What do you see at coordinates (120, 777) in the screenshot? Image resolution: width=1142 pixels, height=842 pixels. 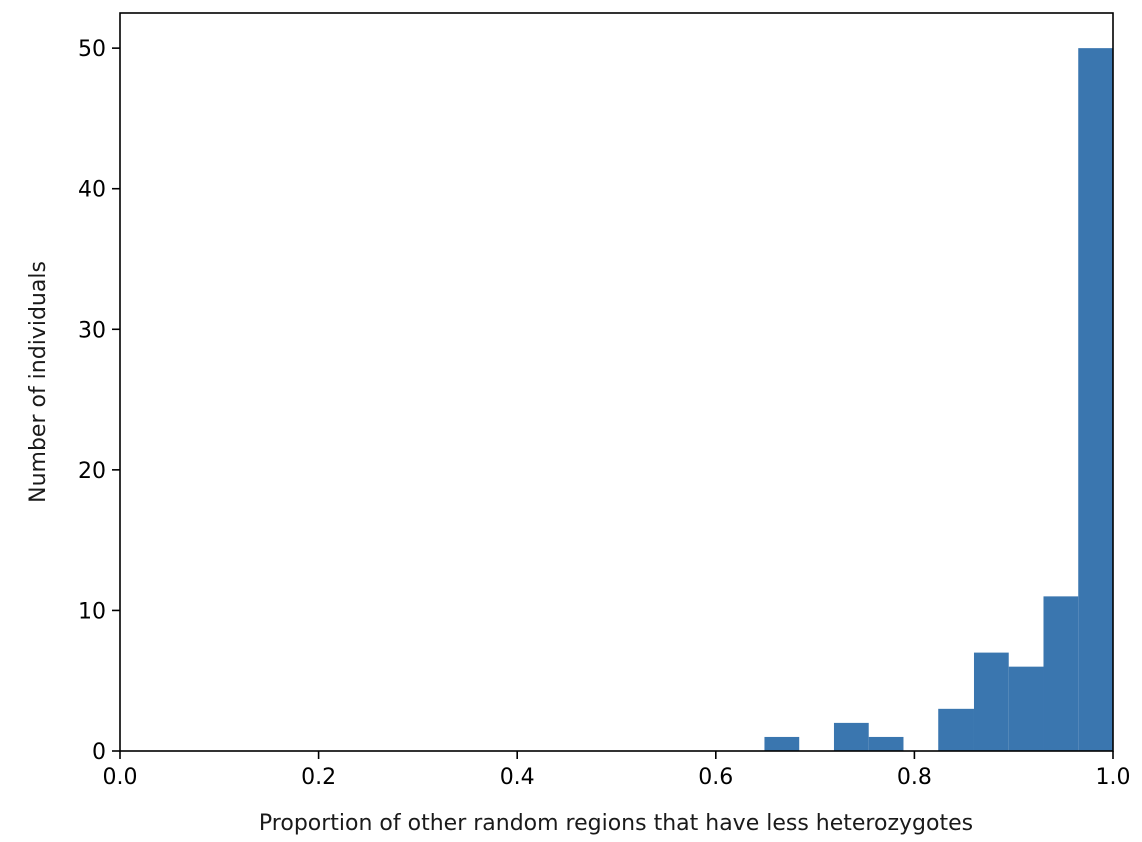 I see `x-tick-label: 0.0` at bounding box center [120, 777].